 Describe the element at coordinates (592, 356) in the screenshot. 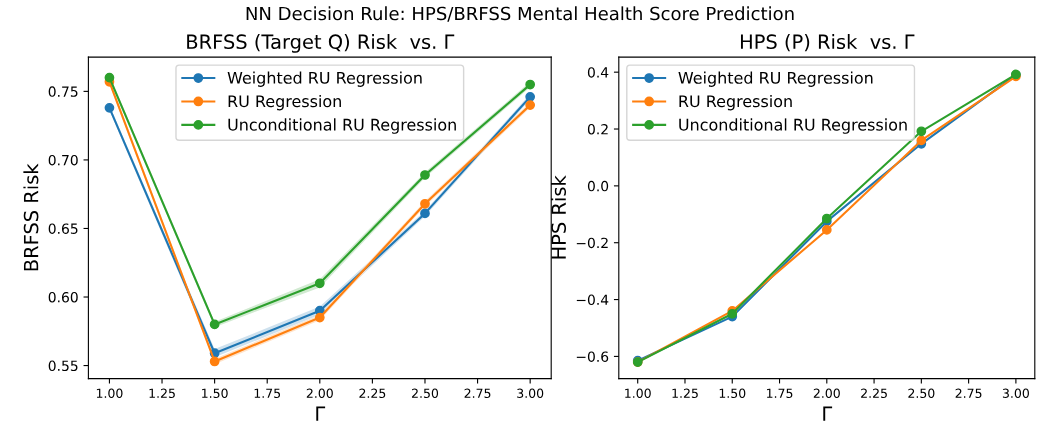

I see `y-tick-label: −0.6` at that location.